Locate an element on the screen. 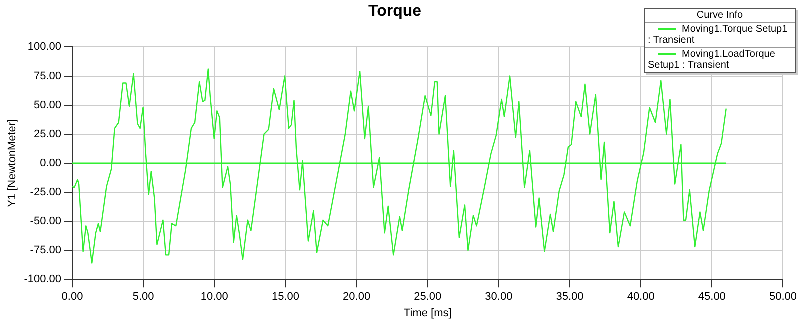 The image size is (800, 320). x-tick-label: 35.00 is located at coordinates (570, 297).